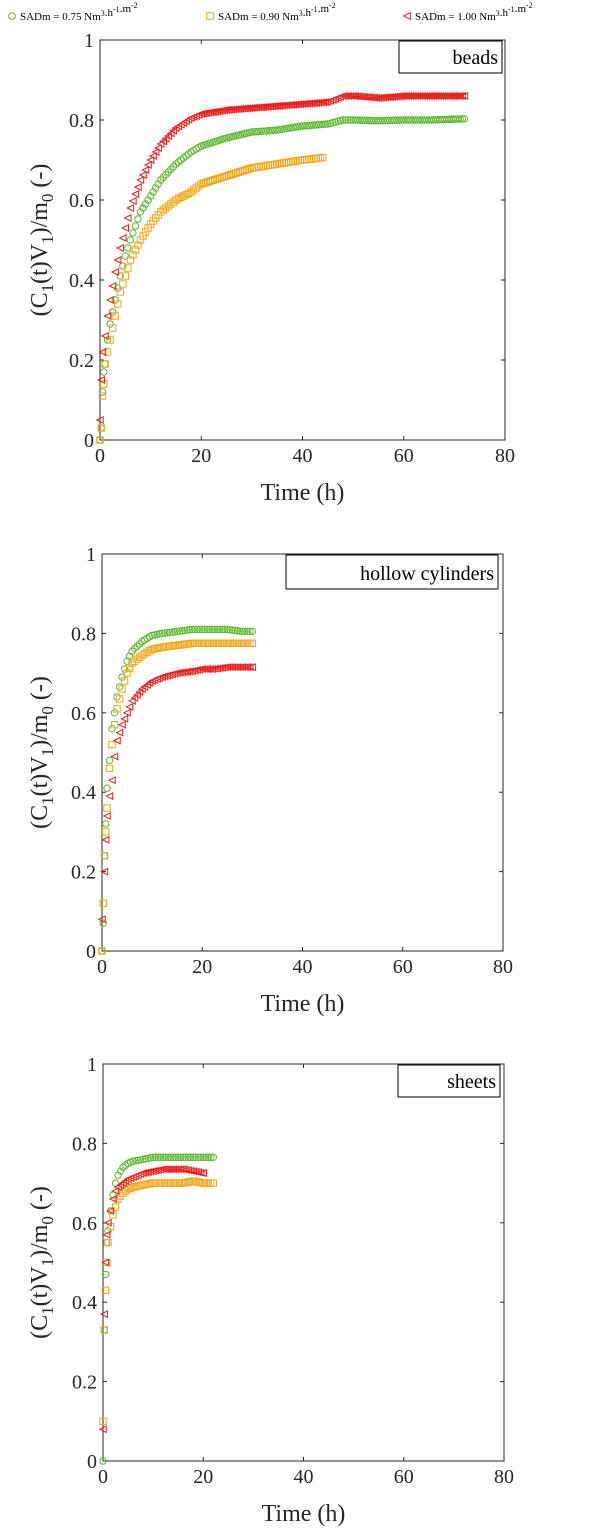  What do you see at coordinates (303, 1004) in the screenshot?
I see `x-axis-label: Time (h)` at bounding box center [303, 1004].